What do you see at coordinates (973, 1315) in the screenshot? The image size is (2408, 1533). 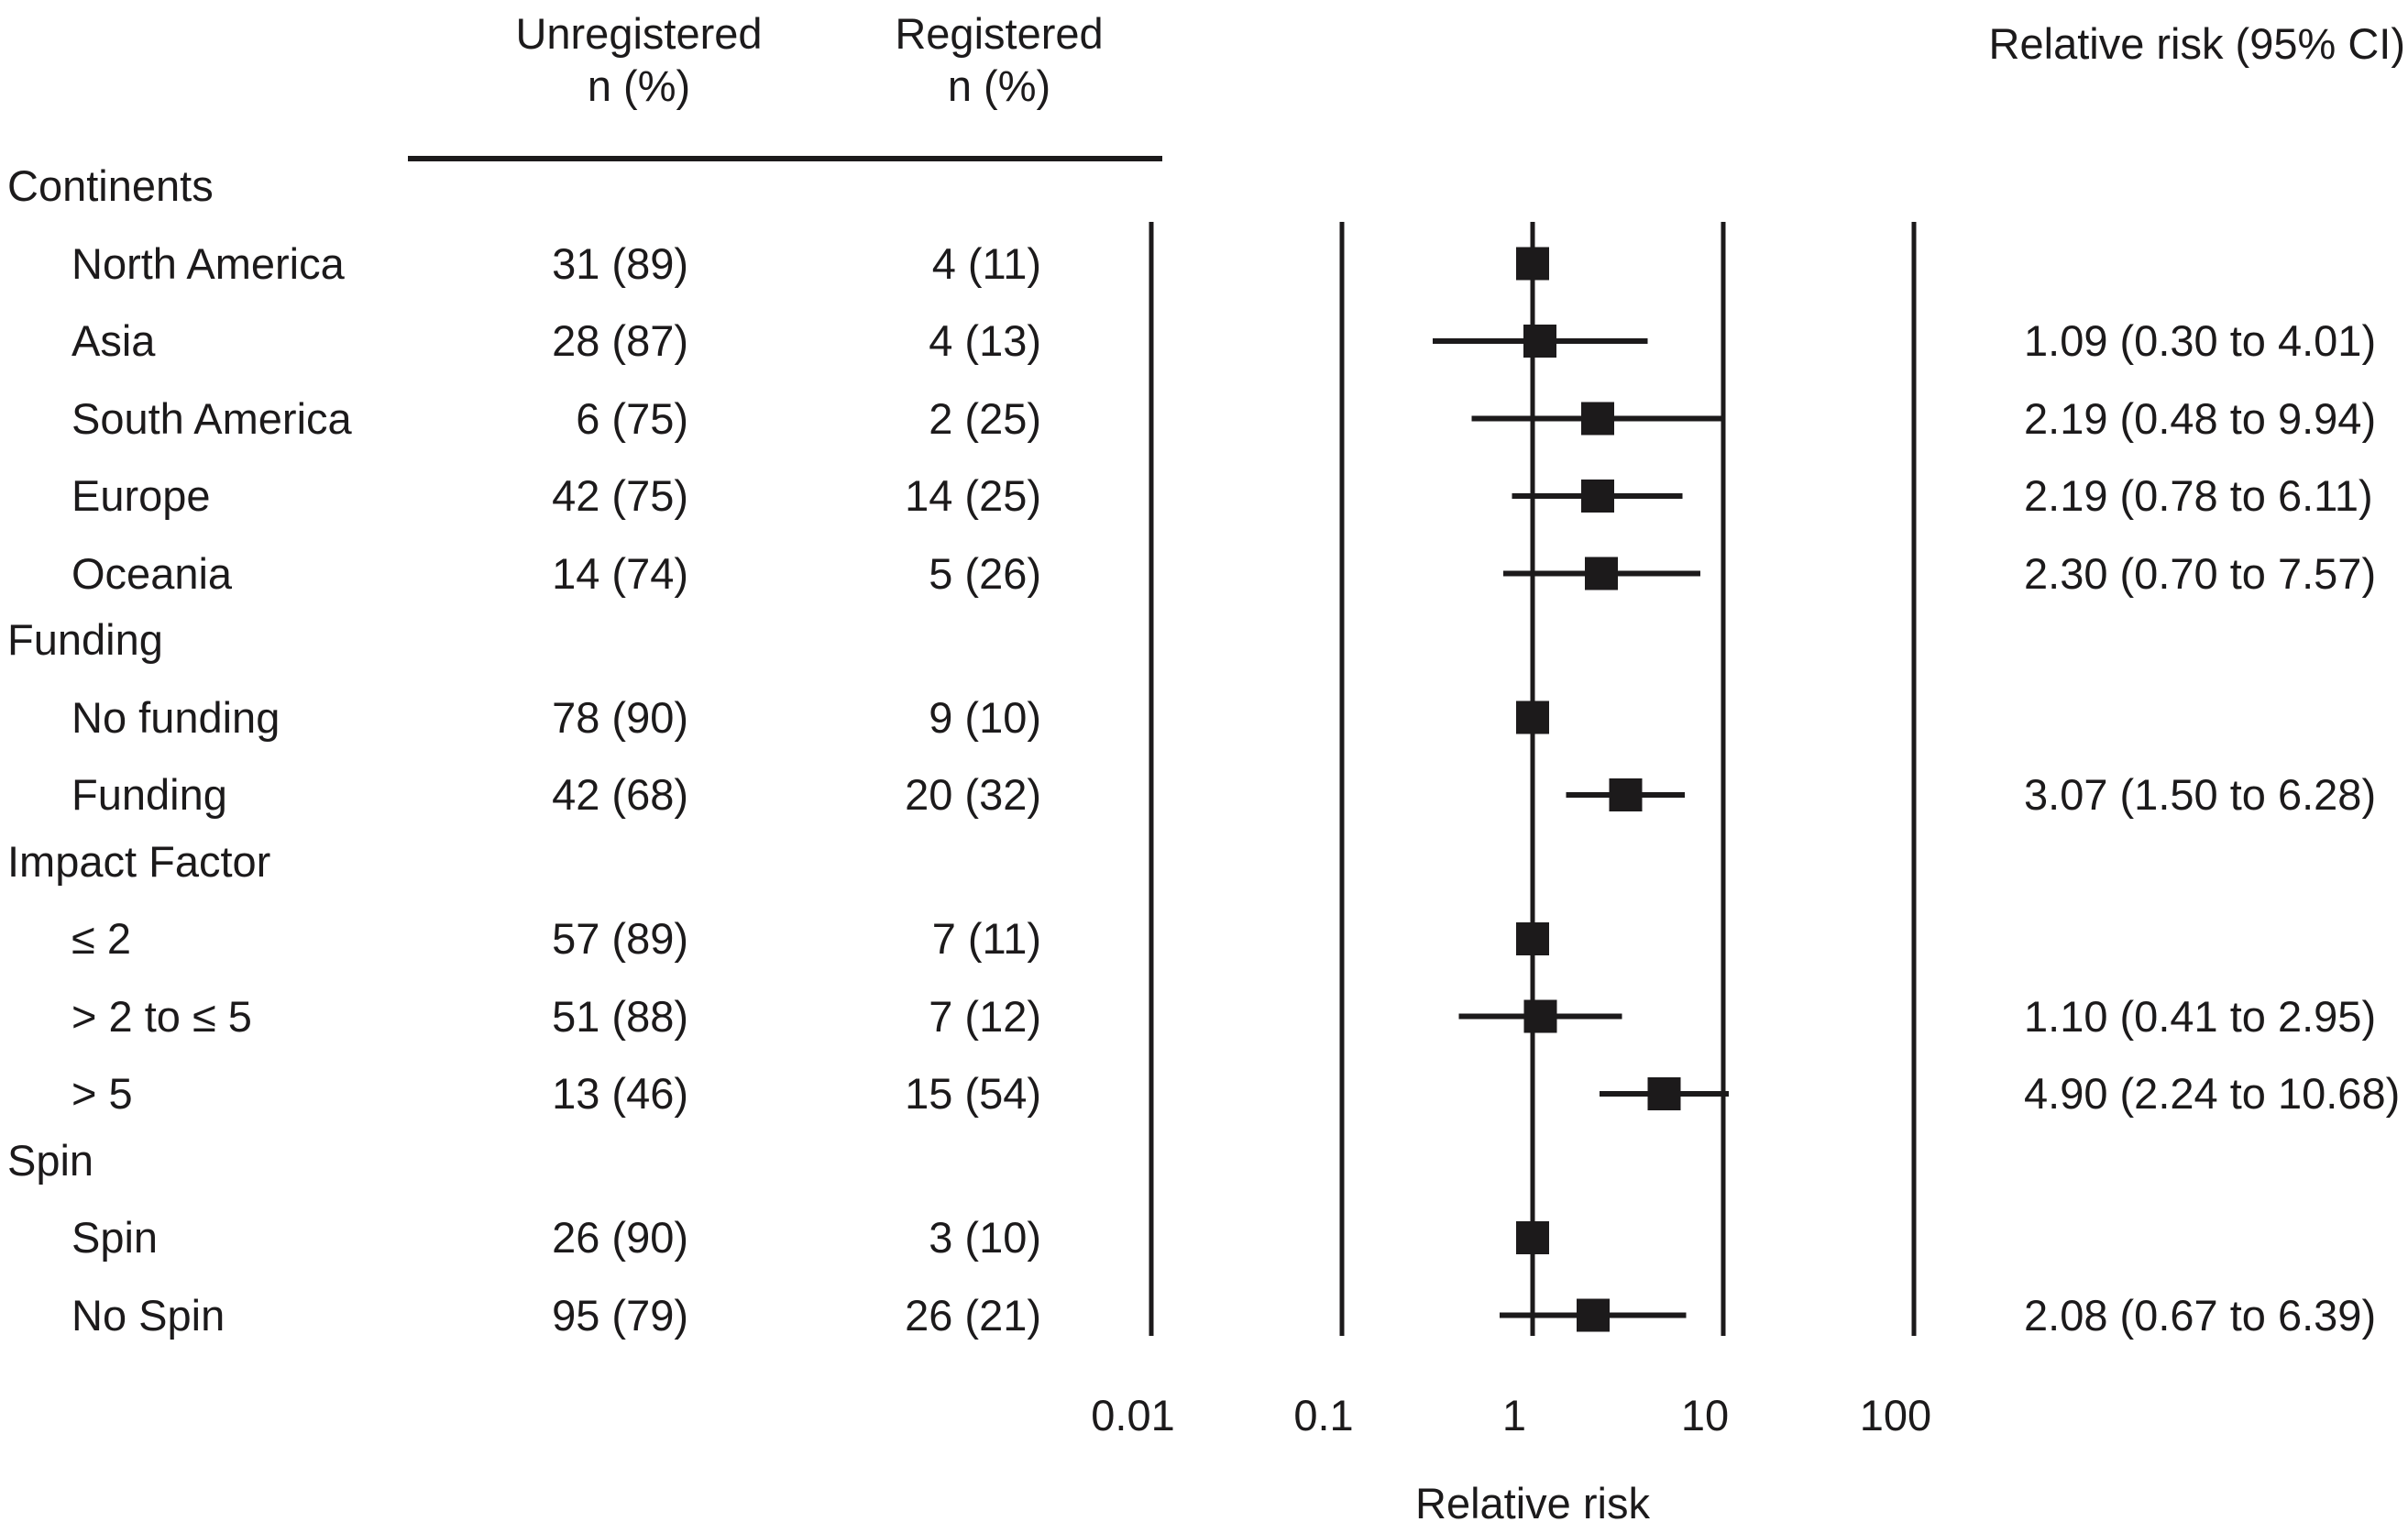 I see `registered-value: 26 (21)` at bounding box center [973, 1315].